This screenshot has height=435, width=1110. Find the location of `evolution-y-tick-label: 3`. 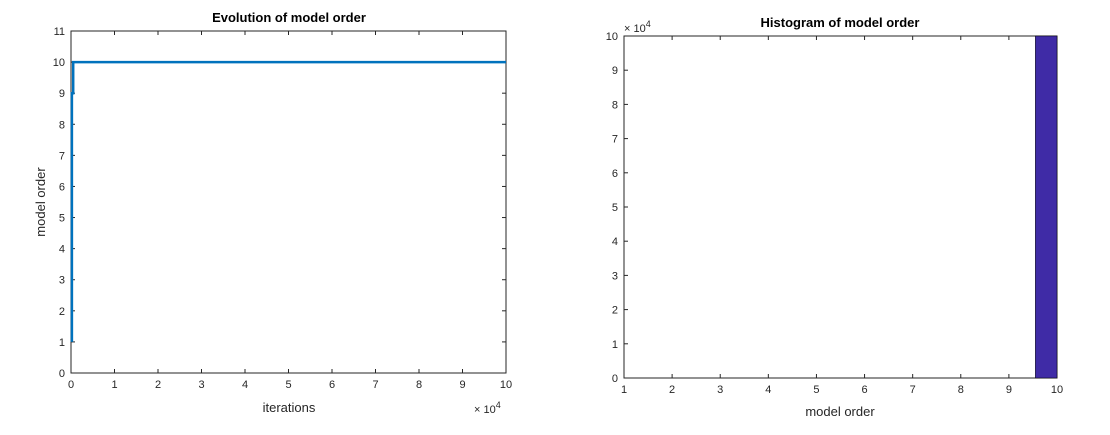

evolution-y-tick-label: 3 is located at coordinates (62, 281).